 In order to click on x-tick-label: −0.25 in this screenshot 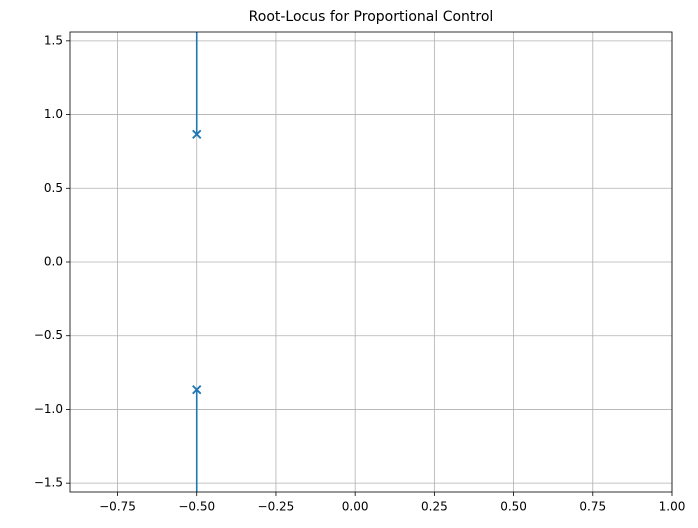, I will do `click(276, 507)`.